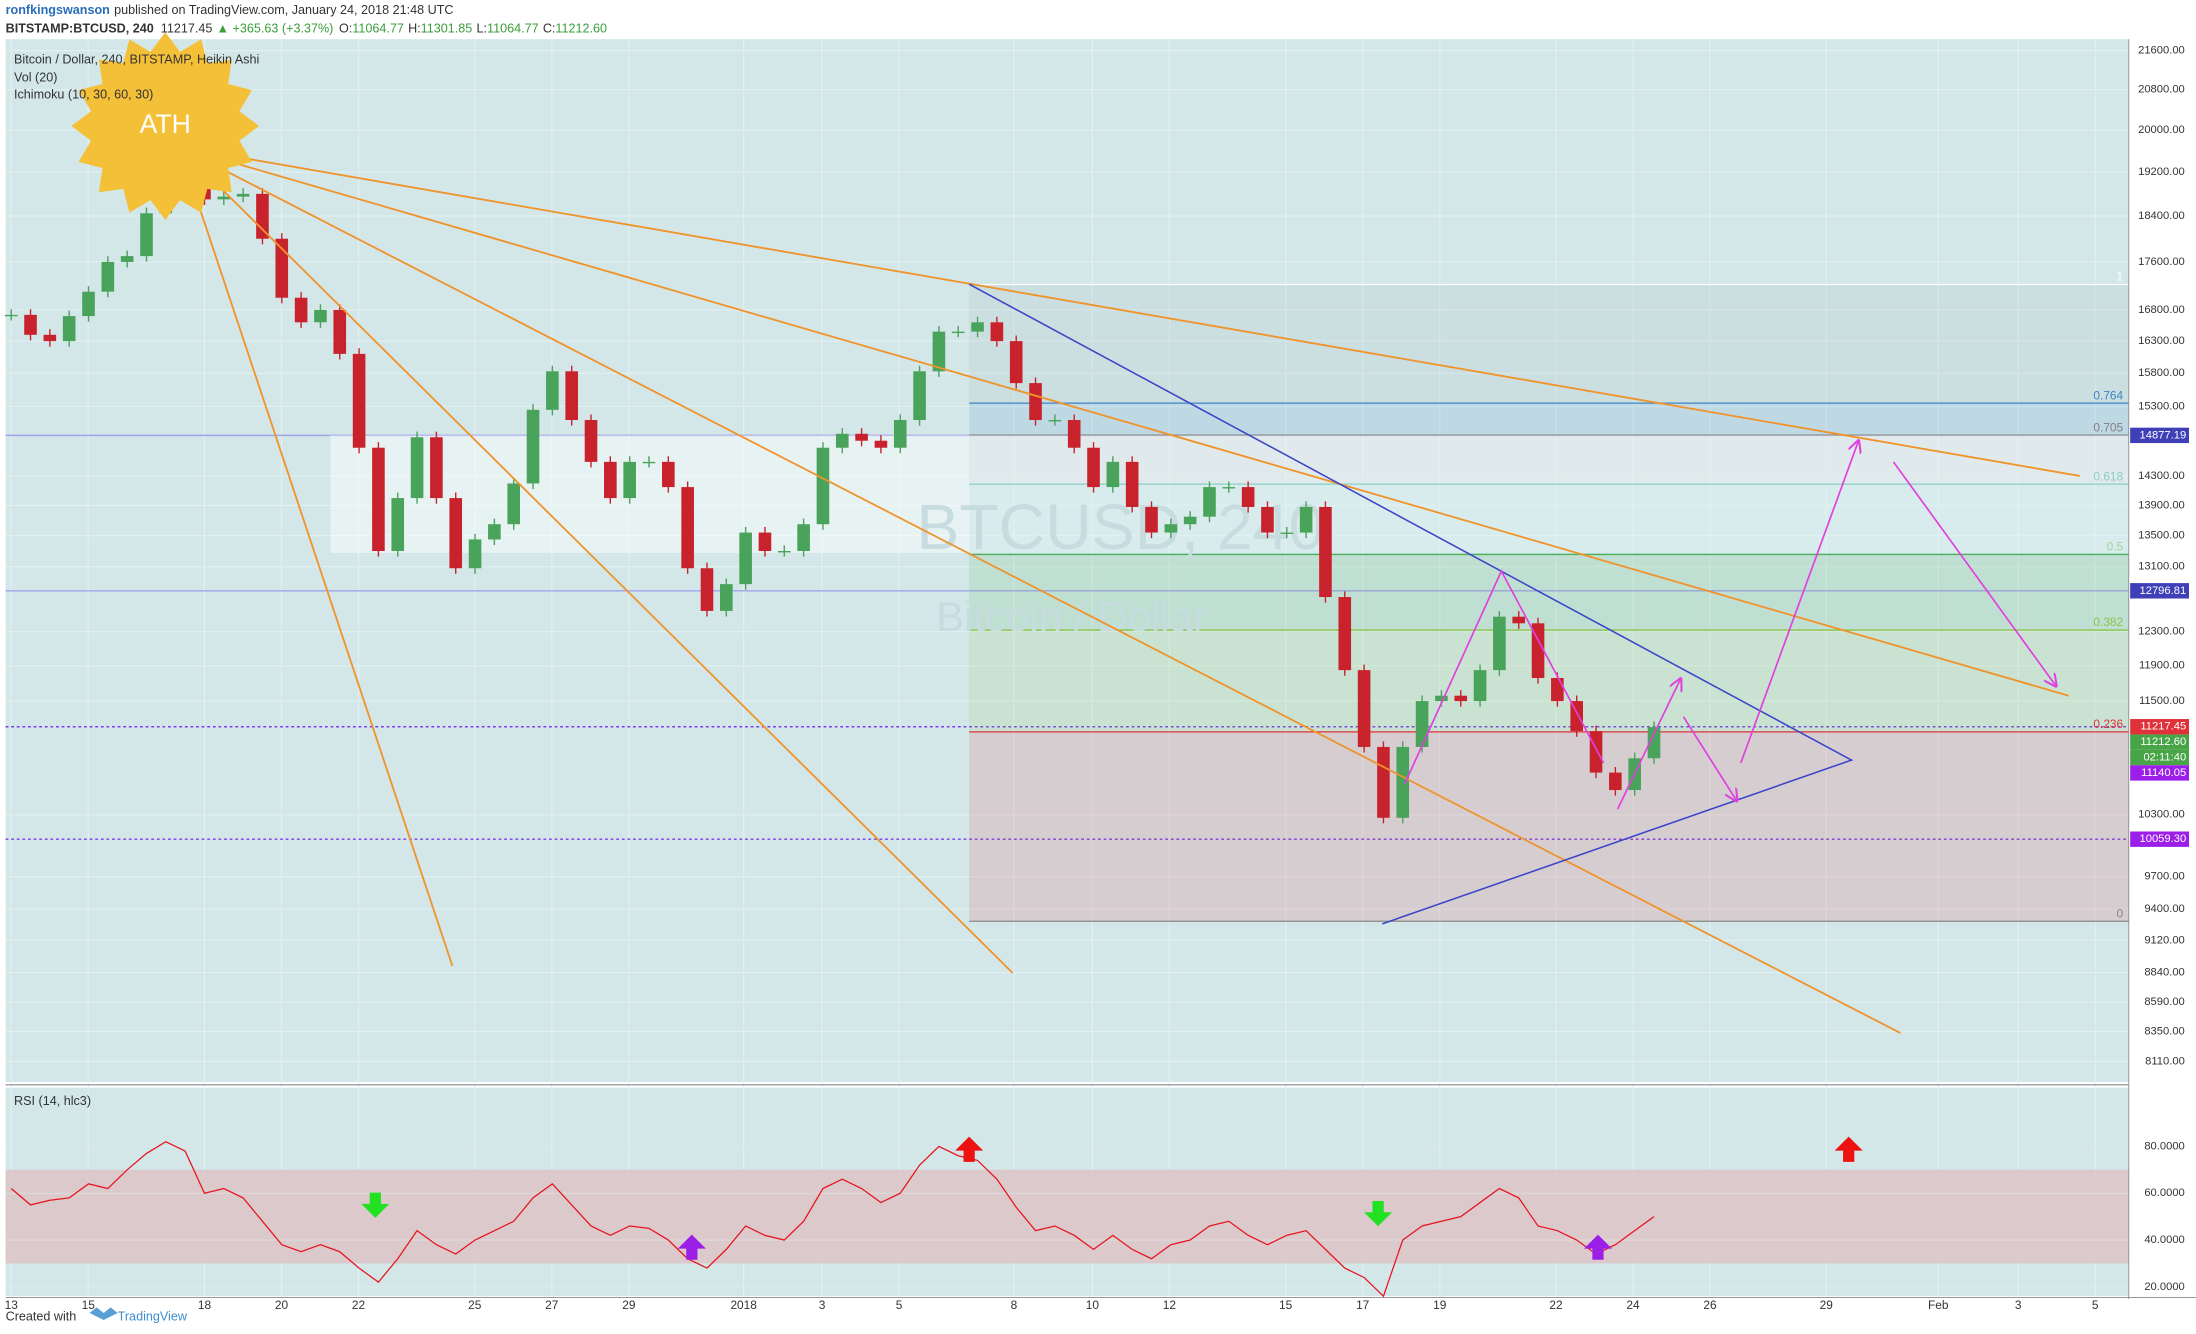 Image resolution: width=2196 pixels, height=1334 pixels. What do you see at coordinates (2161, 536) in the screenshot?
I see `y-tick-label: 13500.00` at bounding box center [2161, 536].